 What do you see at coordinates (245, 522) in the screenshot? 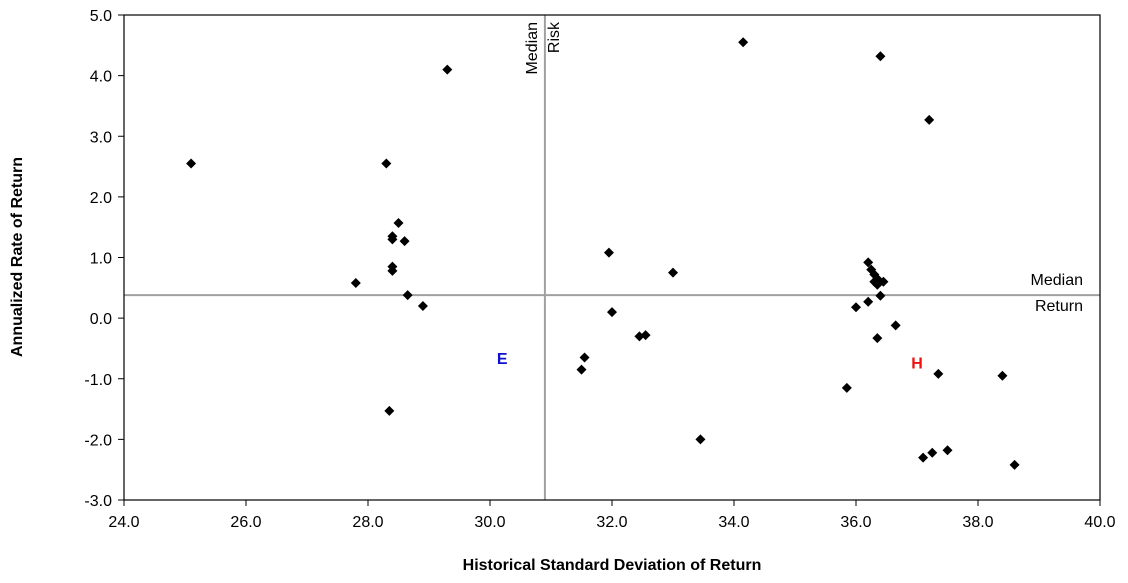
I see `x-tick-label: 26.0` at bounding box center [245, 522].